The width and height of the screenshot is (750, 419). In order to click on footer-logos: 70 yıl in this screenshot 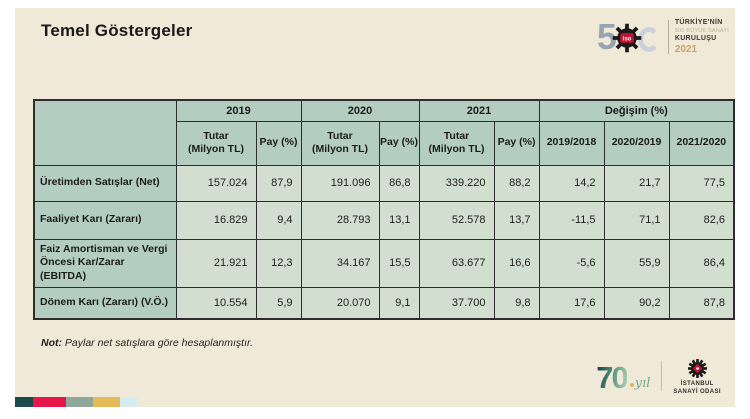, I will do `click(658, 377)`.